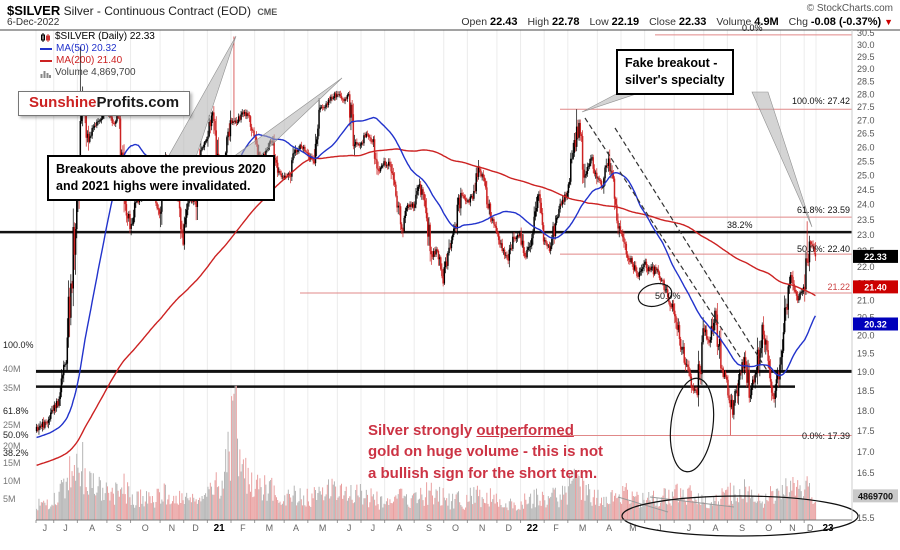  What do you see at coordinates (866, 452) in the screenshot?
I see `svg-text: 17.0` at bounding box center [866, 452].